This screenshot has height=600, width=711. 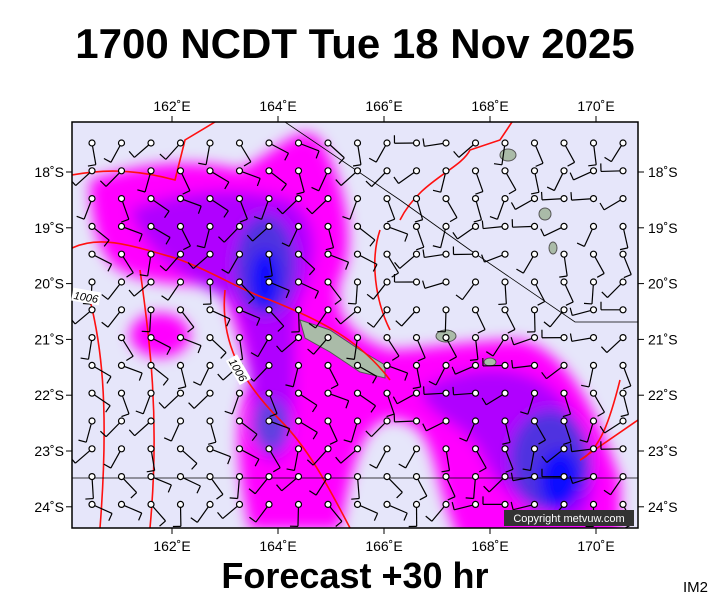 What do you see at coordinates (49, 172) in the screenshot?
I see `lat-label: 18˚S` at bounding box center [49, 172].